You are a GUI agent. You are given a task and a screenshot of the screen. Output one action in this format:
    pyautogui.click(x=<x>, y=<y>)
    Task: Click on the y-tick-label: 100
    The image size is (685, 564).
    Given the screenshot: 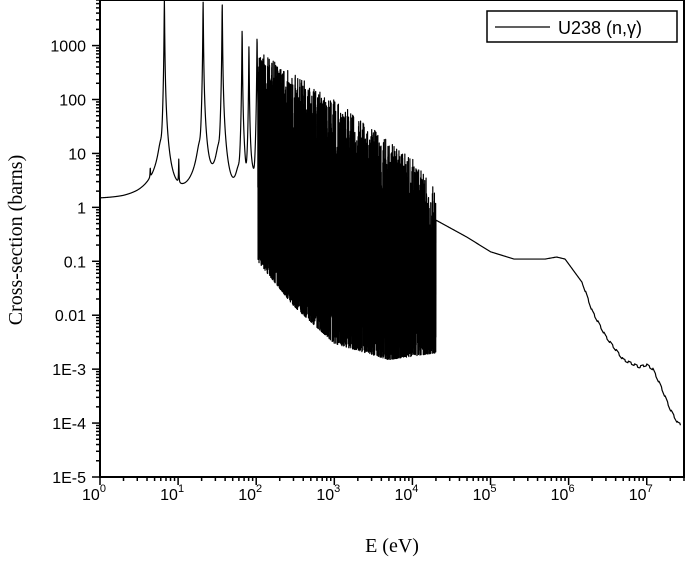 What is the action you would take?
    pyautogui.click(x=72, y=101)
    